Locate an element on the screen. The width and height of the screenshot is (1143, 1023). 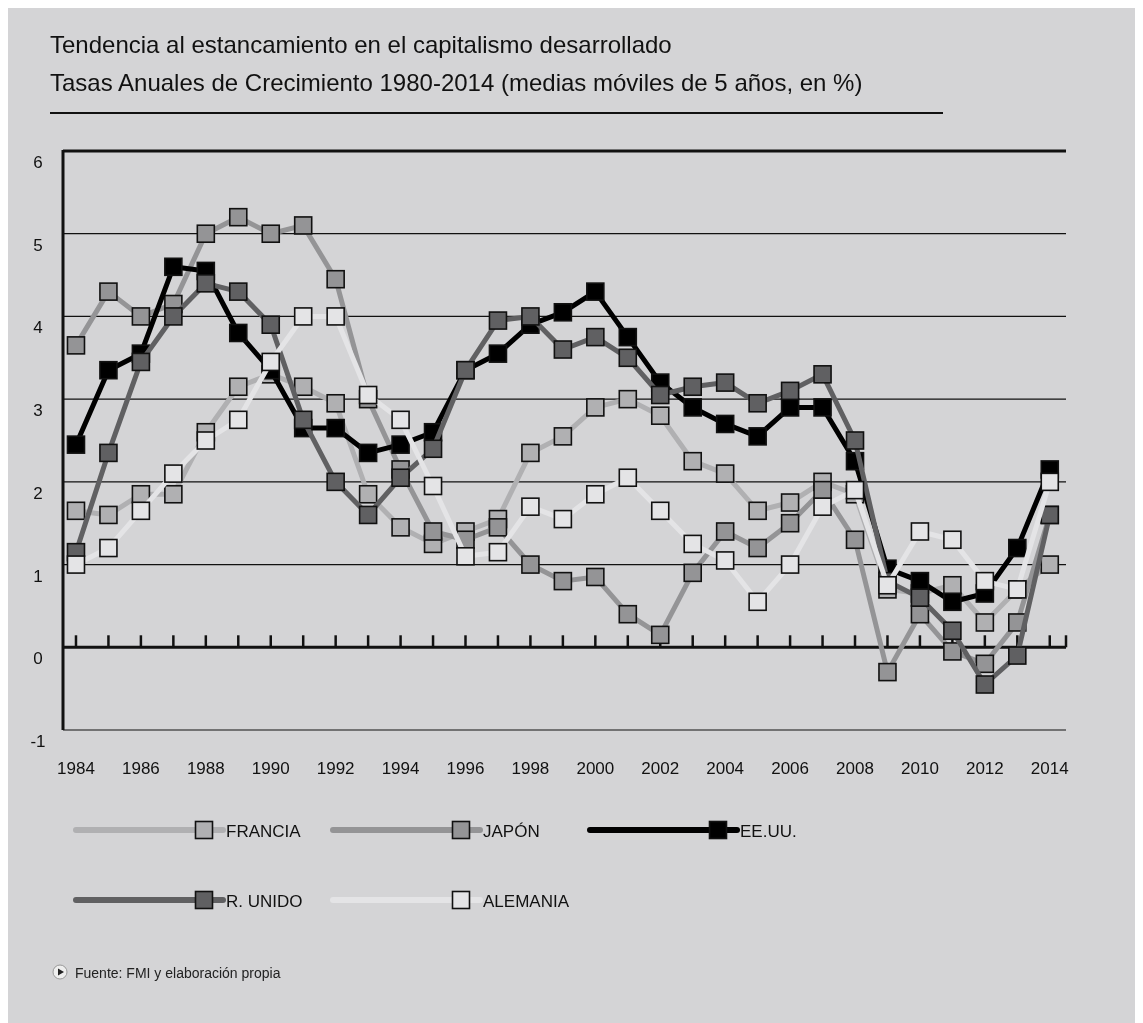
source-note: Fuente: FMI y elaboración propia is located at coordinates (178, 973).